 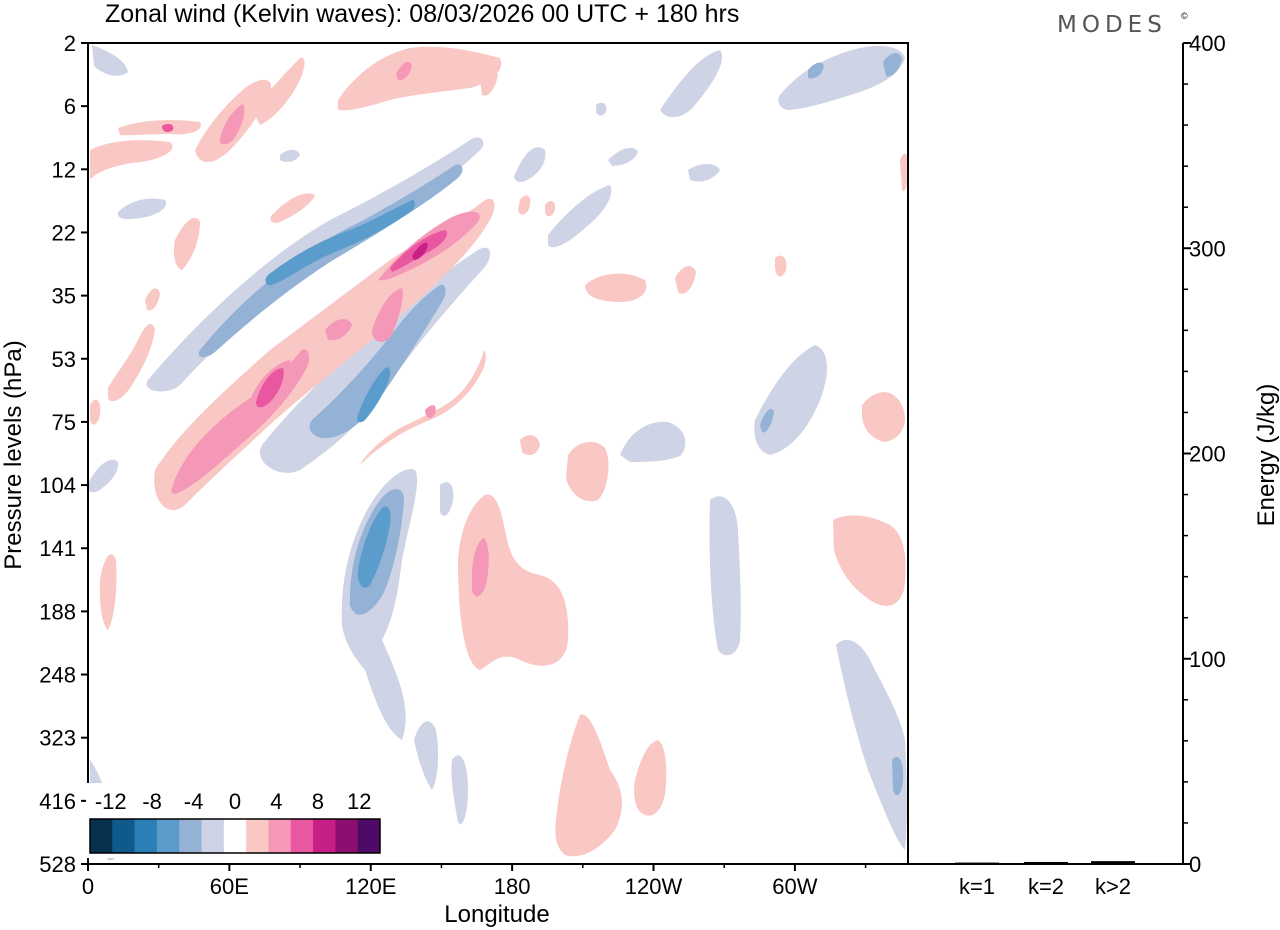 I want to click on y-tick-label: 323, so click(x=57, y=738).